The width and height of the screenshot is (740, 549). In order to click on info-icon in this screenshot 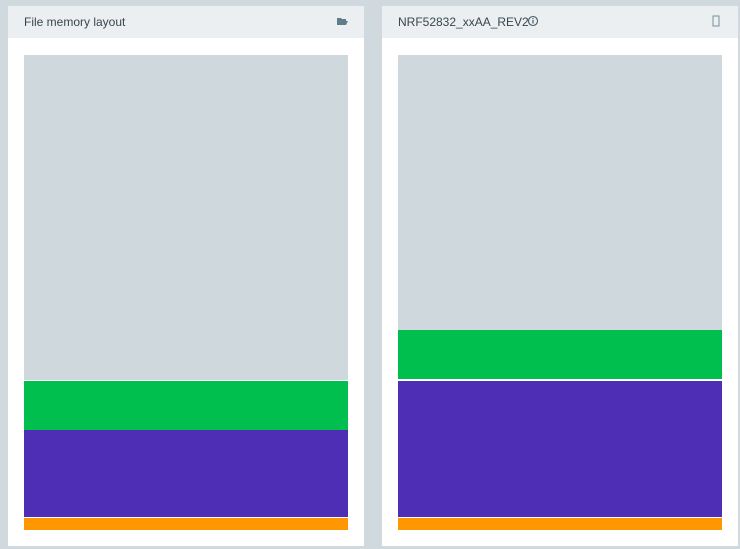, I will do `click(533, 21)`.